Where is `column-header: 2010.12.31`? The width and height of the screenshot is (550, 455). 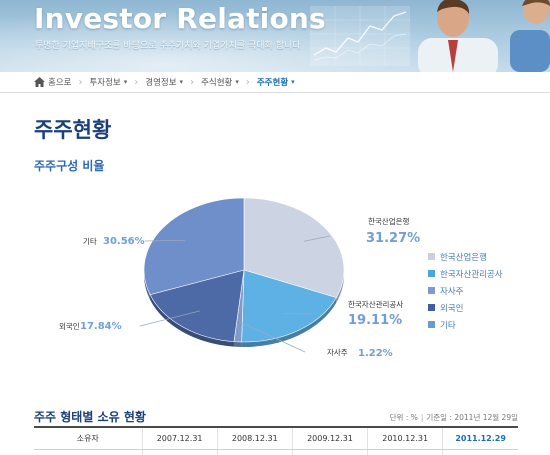 column-header: 2010.12.31 is located at coordinates (405, 438).